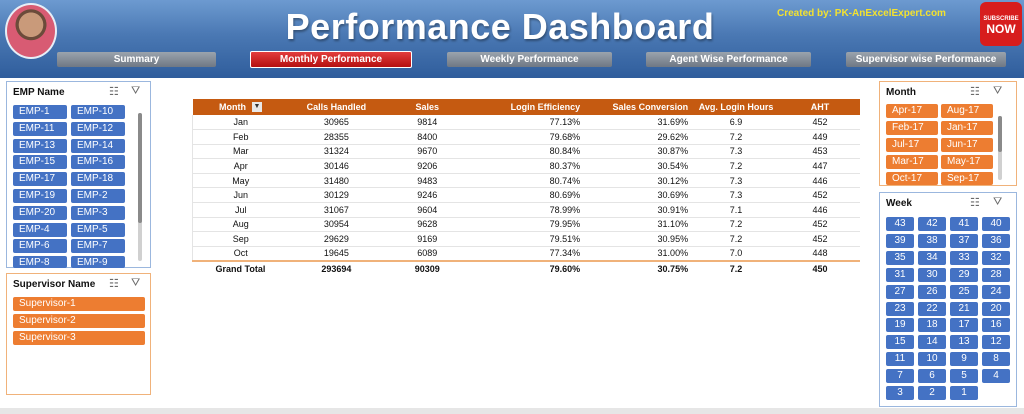  I want to click on cell-aht: 446, so click(820, 181).